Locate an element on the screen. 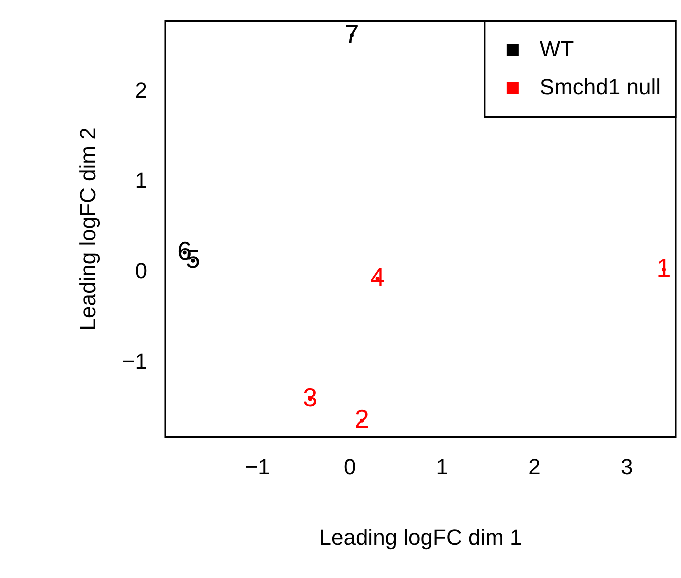 This screenshot has width=681, height=578. x-axis-title: Leading logFC dim 1 is located at coordinates (420, 537).